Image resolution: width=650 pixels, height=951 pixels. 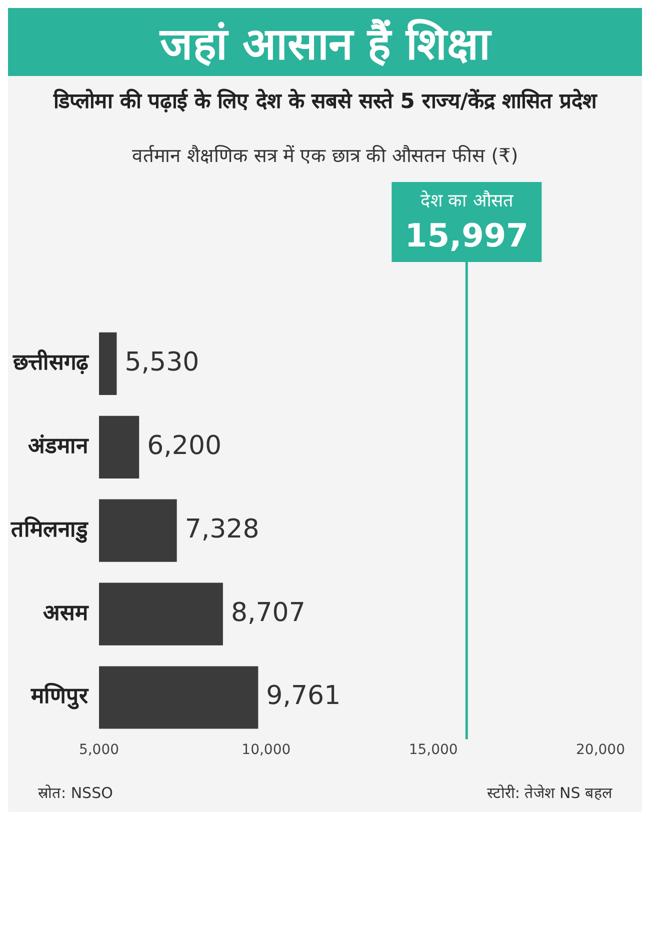 What do you see at coordinates (184, 446) in the screenshot?
I see `data-label: 6,200` at bounding box center [184, 446].